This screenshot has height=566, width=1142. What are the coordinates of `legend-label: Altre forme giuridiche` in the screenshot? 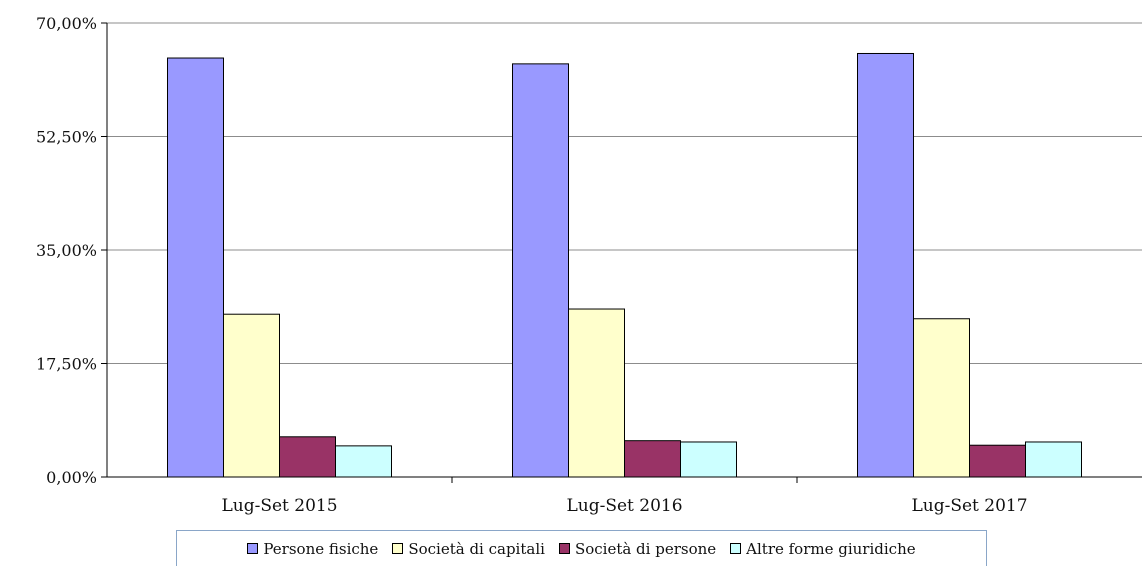 It's located at (831, 548).